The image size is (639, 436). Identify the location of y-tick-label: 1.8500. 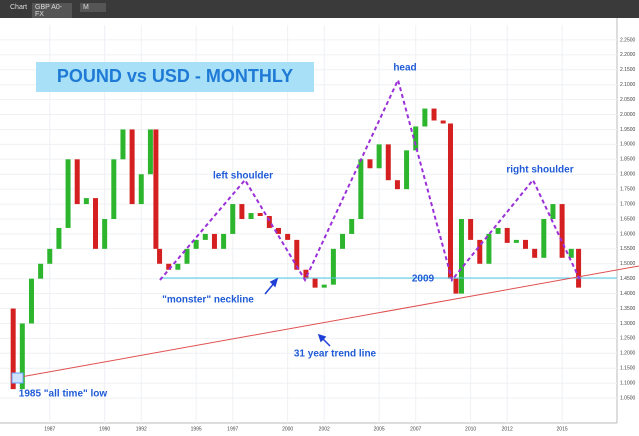
(628, 160).